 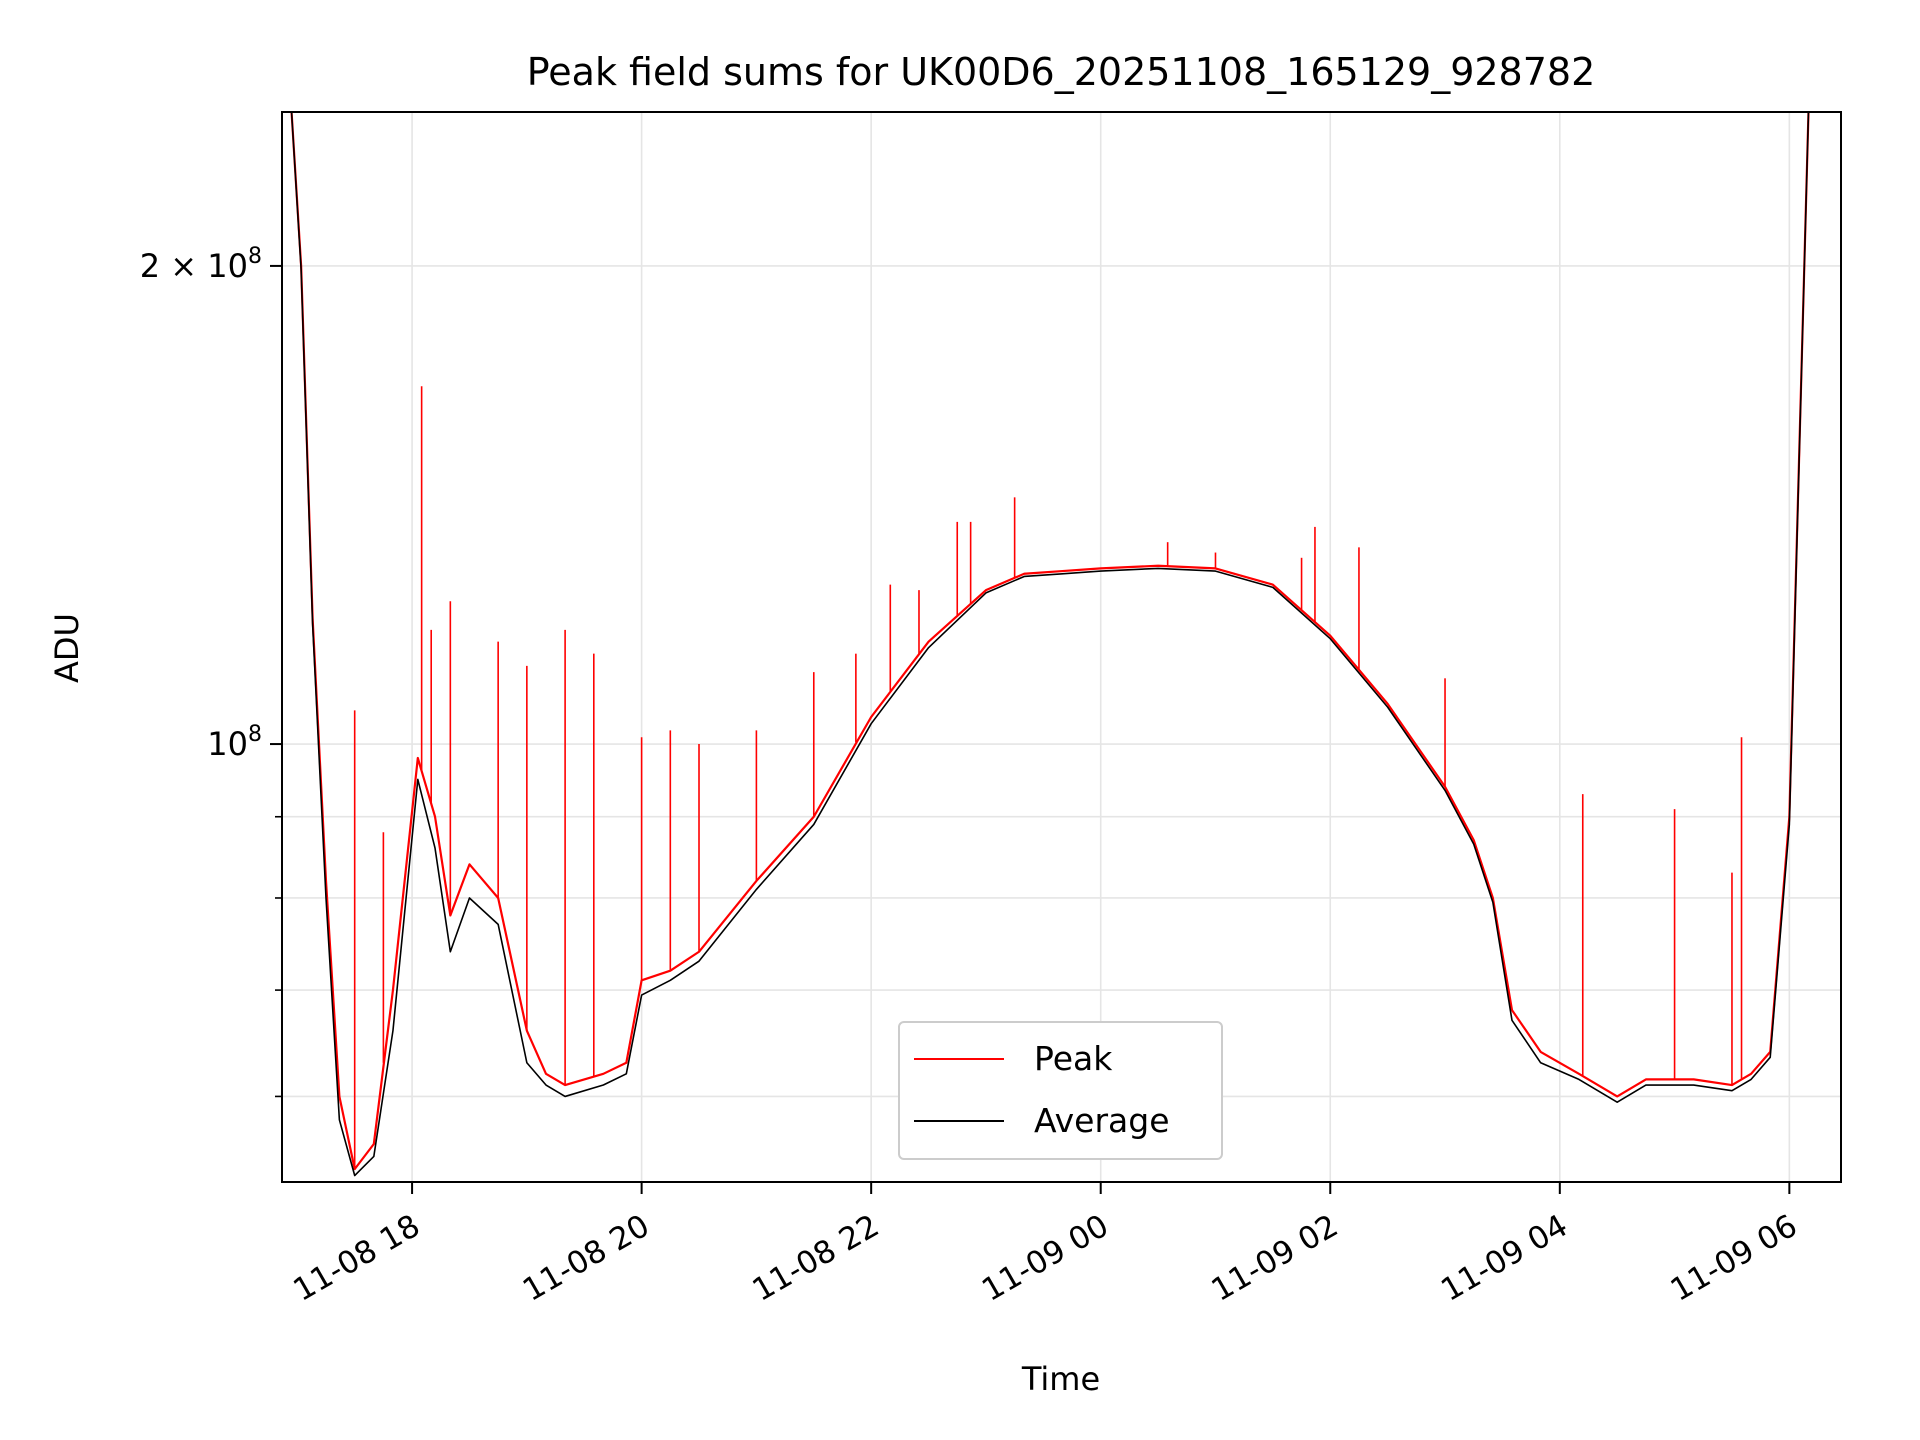 I want to click on legend: Peak Average, so click(x=1060, y=1090).